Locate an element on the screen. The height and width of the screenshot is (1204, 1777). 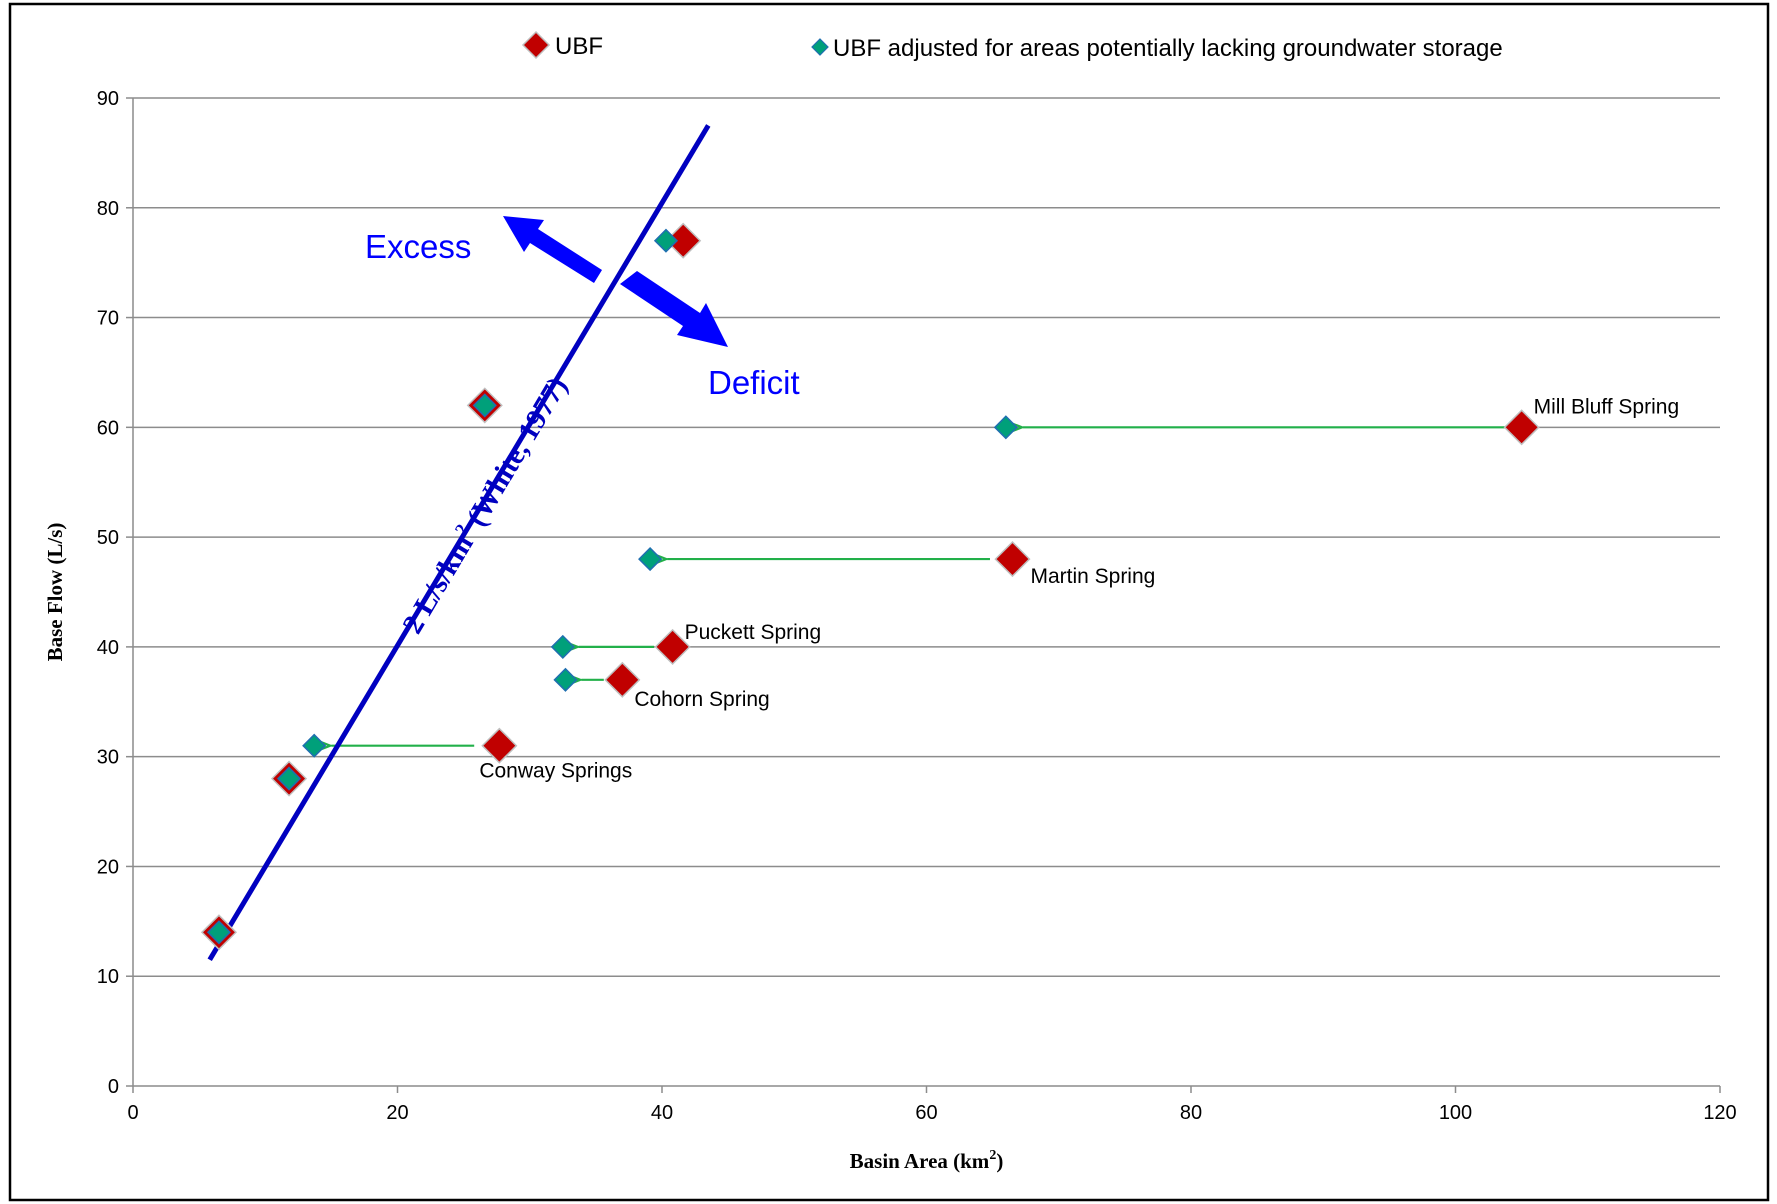
excess-arrow is located at coordinates (552, 249).